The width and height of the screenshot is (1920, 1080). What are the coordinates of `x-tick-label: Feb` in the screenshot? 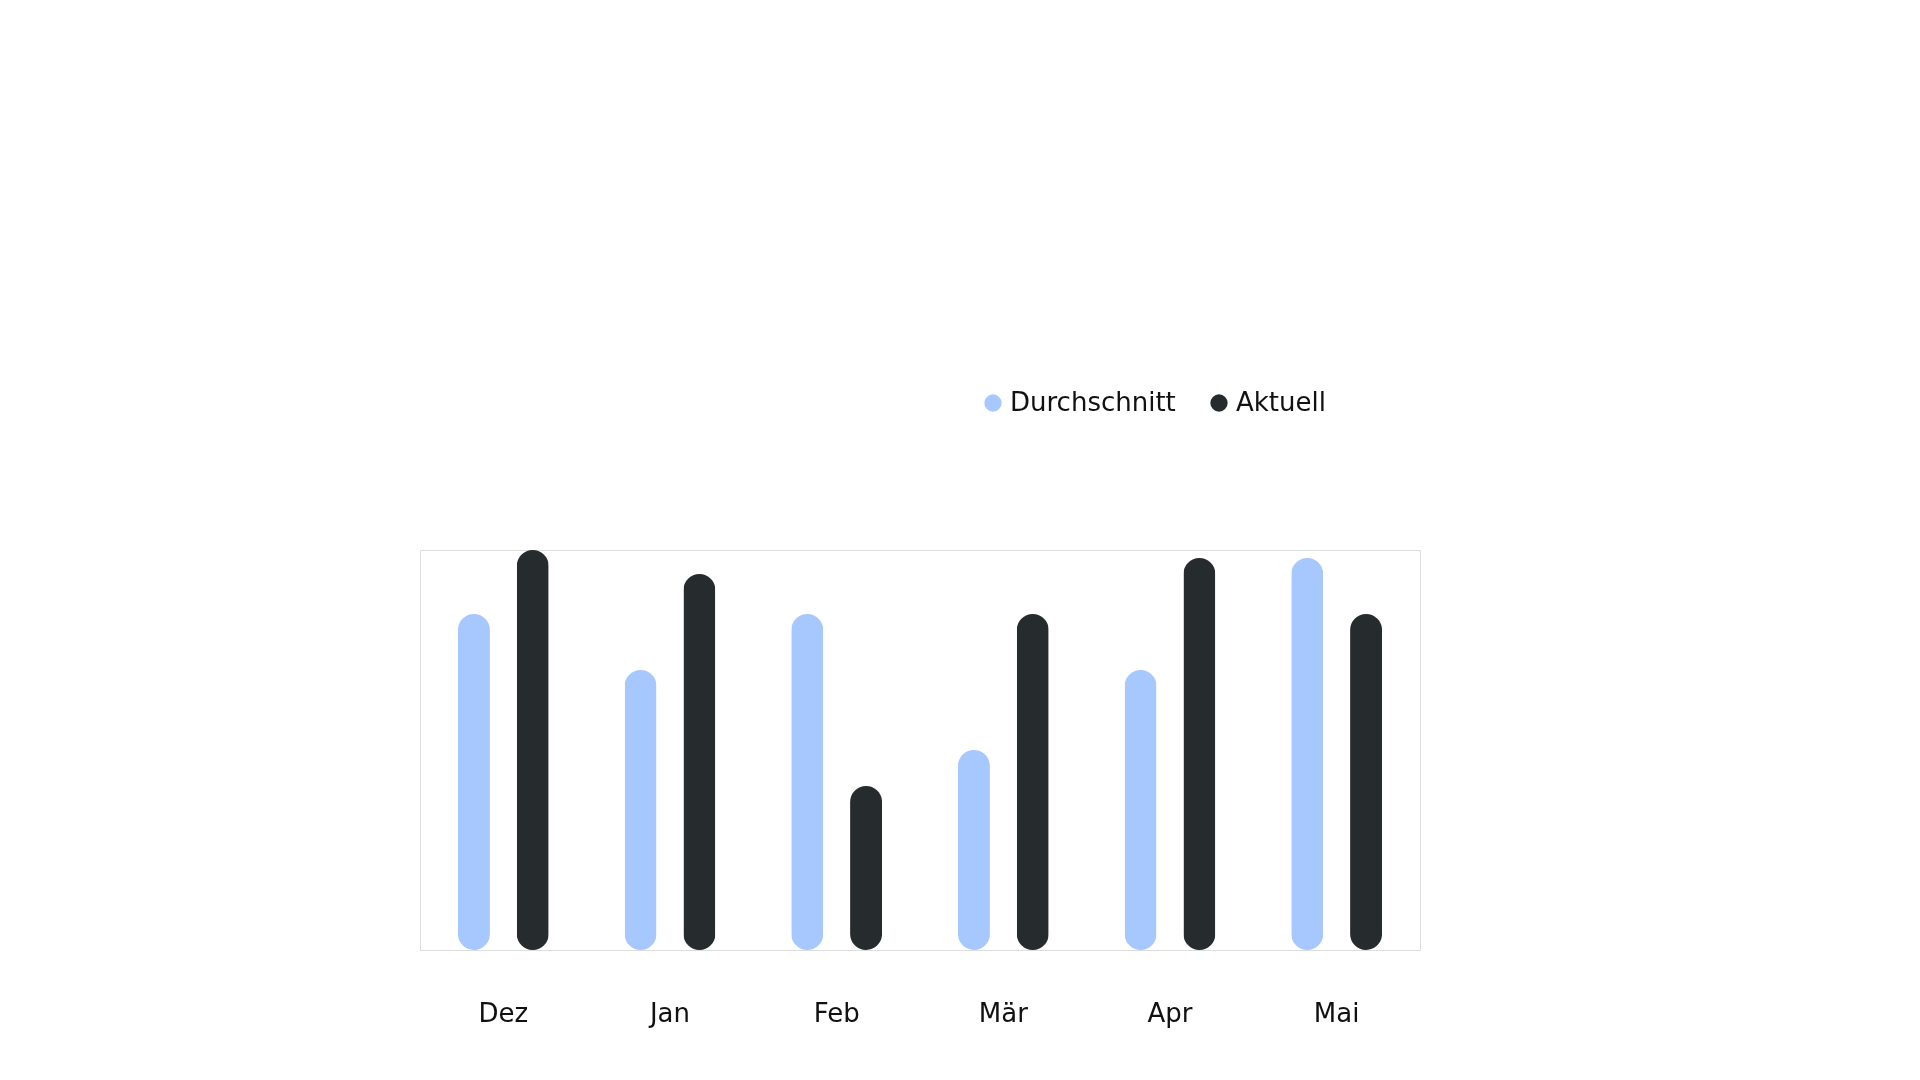 It's located at (836, 1012).